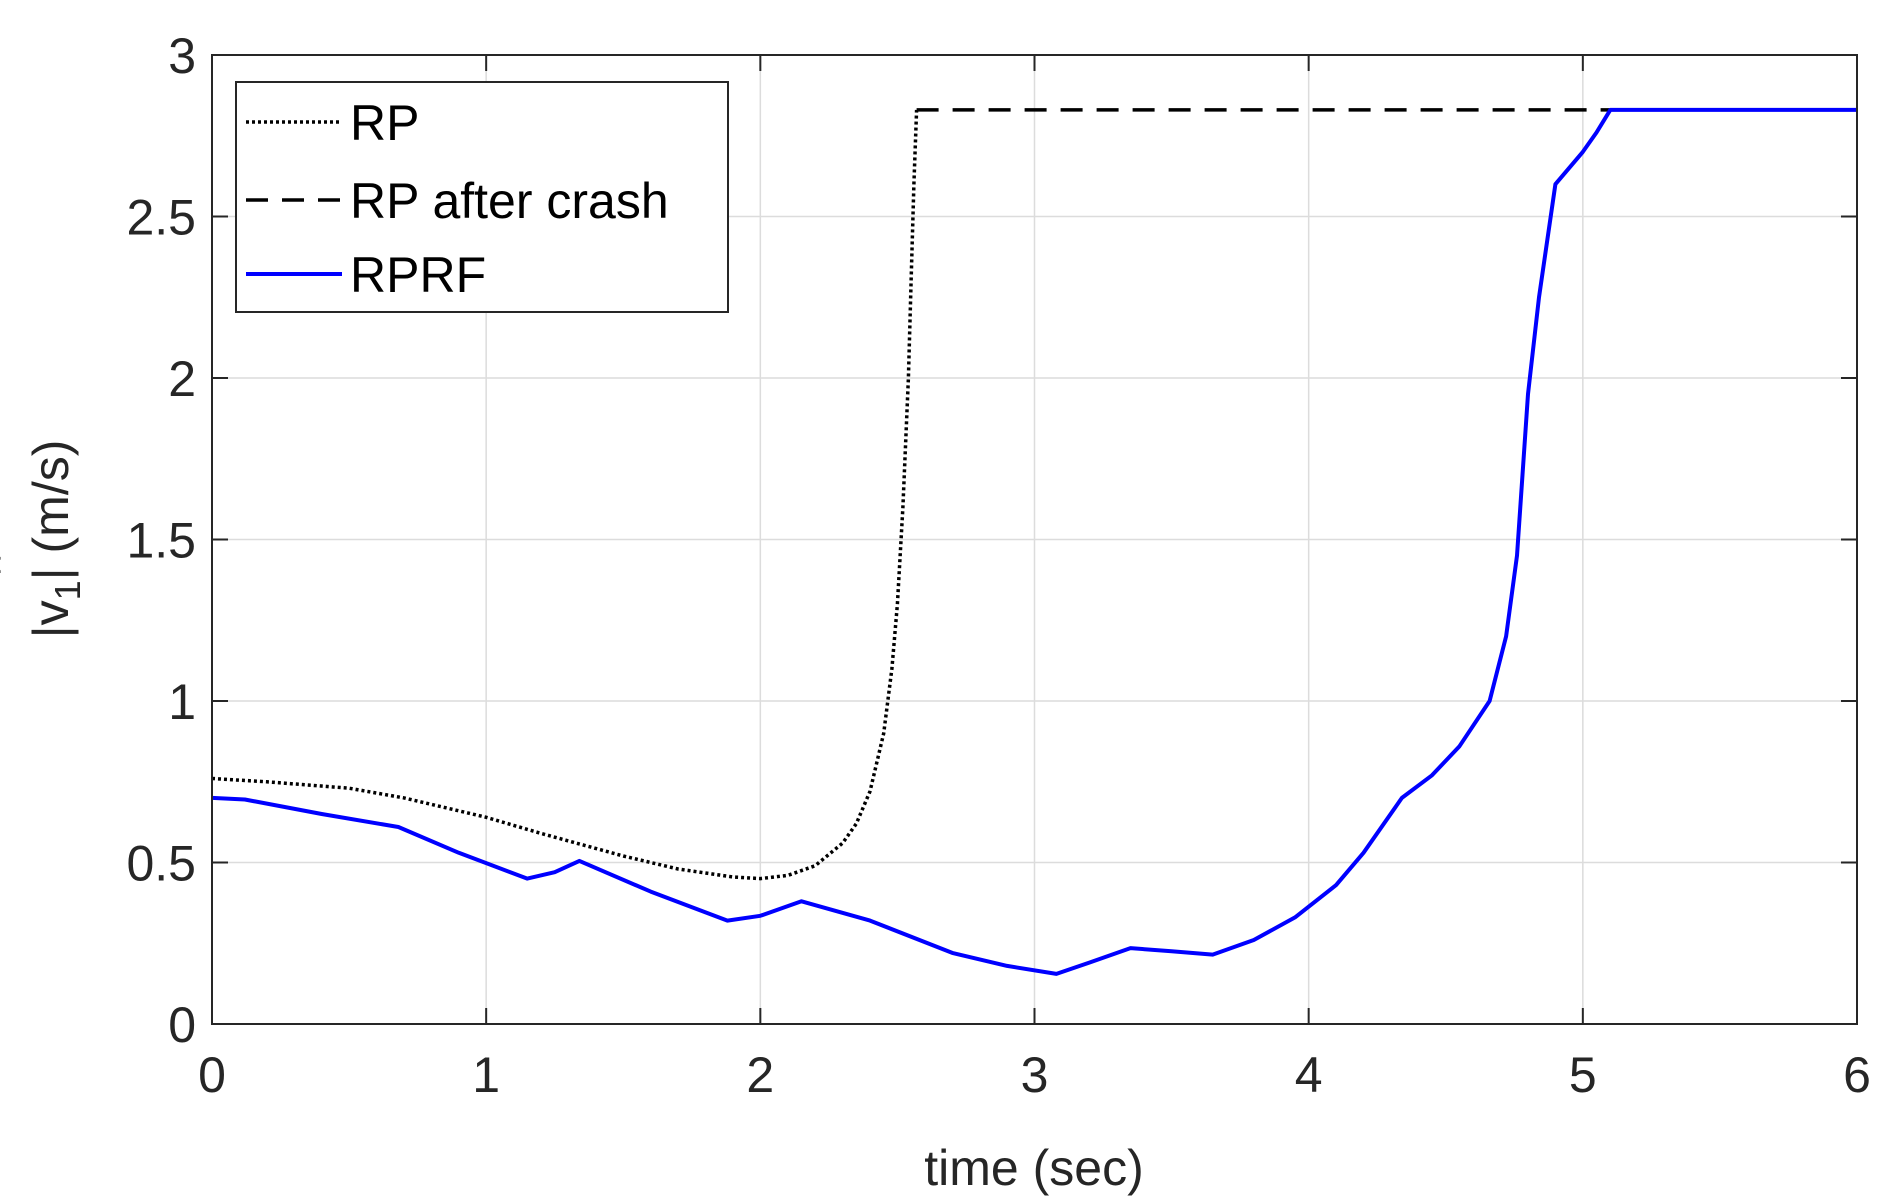  Describe the element at coordinates (161, 864) in the screenshot. I see `y-tick-label: 0.5` at that location.